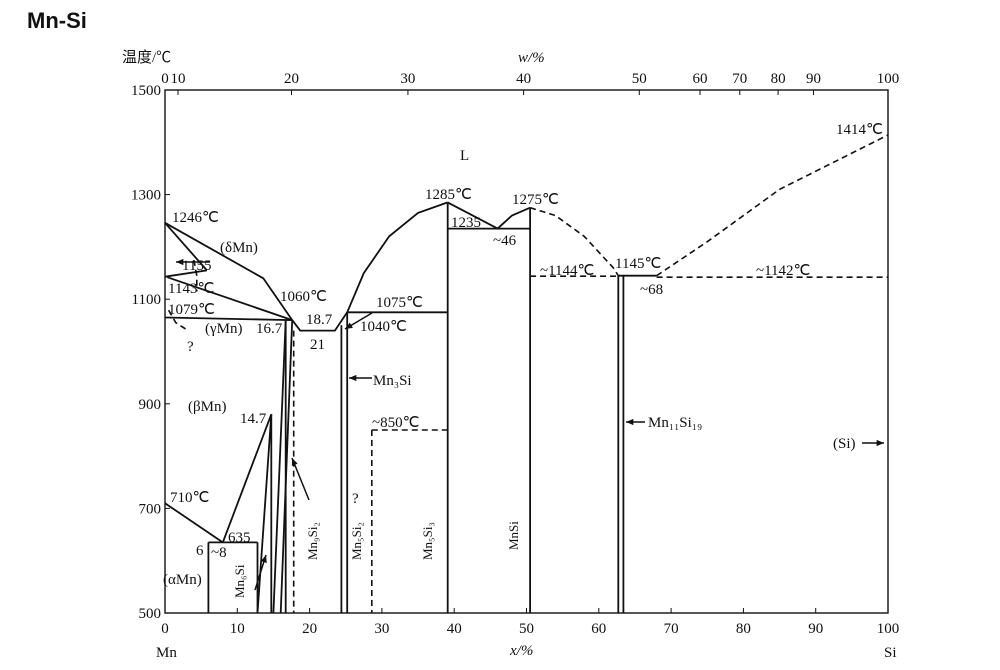  I want to click on top-tick-label: 100, so click(888, 79).